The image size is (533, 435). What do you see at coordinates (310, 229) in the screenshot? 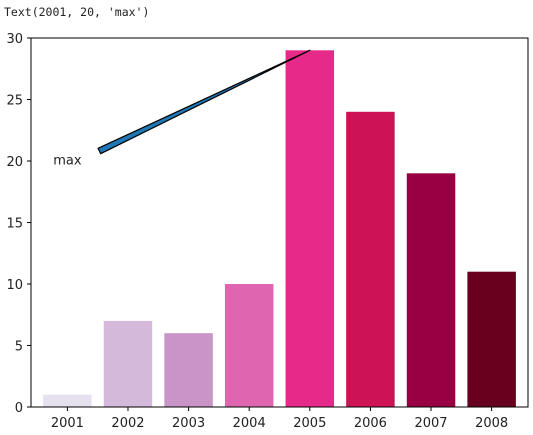
I see `bar-2005` at bounding box center [310, 229].